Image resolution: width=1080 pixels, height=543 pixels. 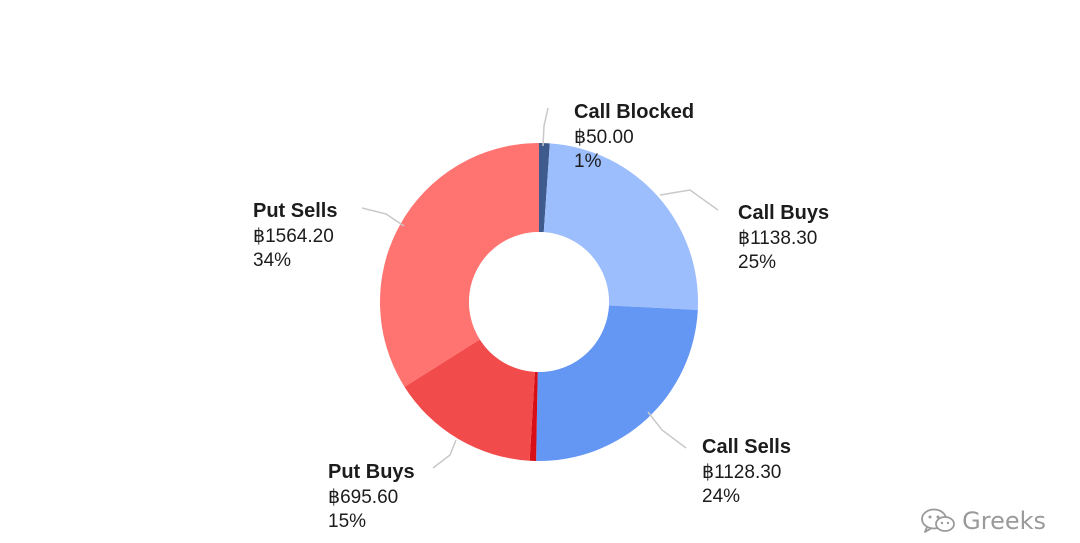 What do you see at coordinates (588, 161) in the screenshot?
I see `slice-percent-label: 1%` at bounding box center [588, 161].